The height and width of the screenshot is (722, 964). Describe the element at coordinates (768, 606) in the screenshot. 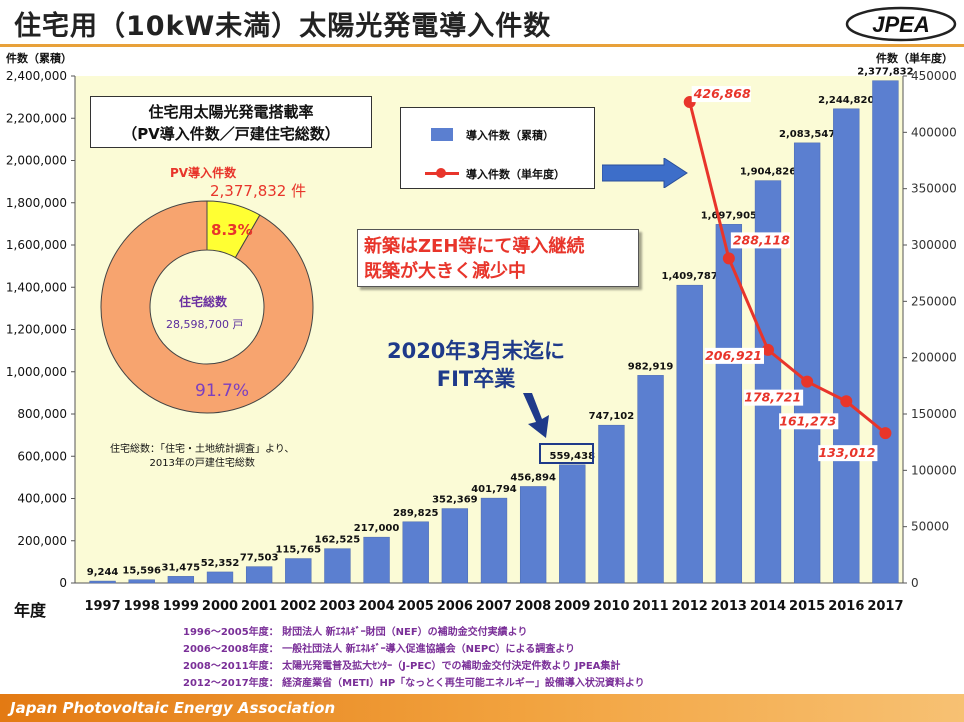

I see `x-tick-label: 2014` at that location.